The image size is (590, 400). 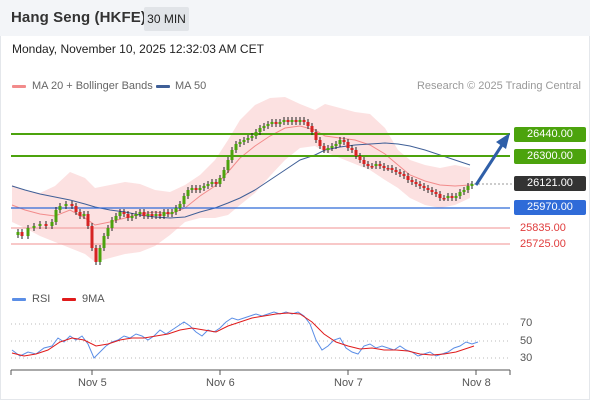 I want to click on copyright-text: Research © 2025 Trading Central, so click(x=498, y=86).